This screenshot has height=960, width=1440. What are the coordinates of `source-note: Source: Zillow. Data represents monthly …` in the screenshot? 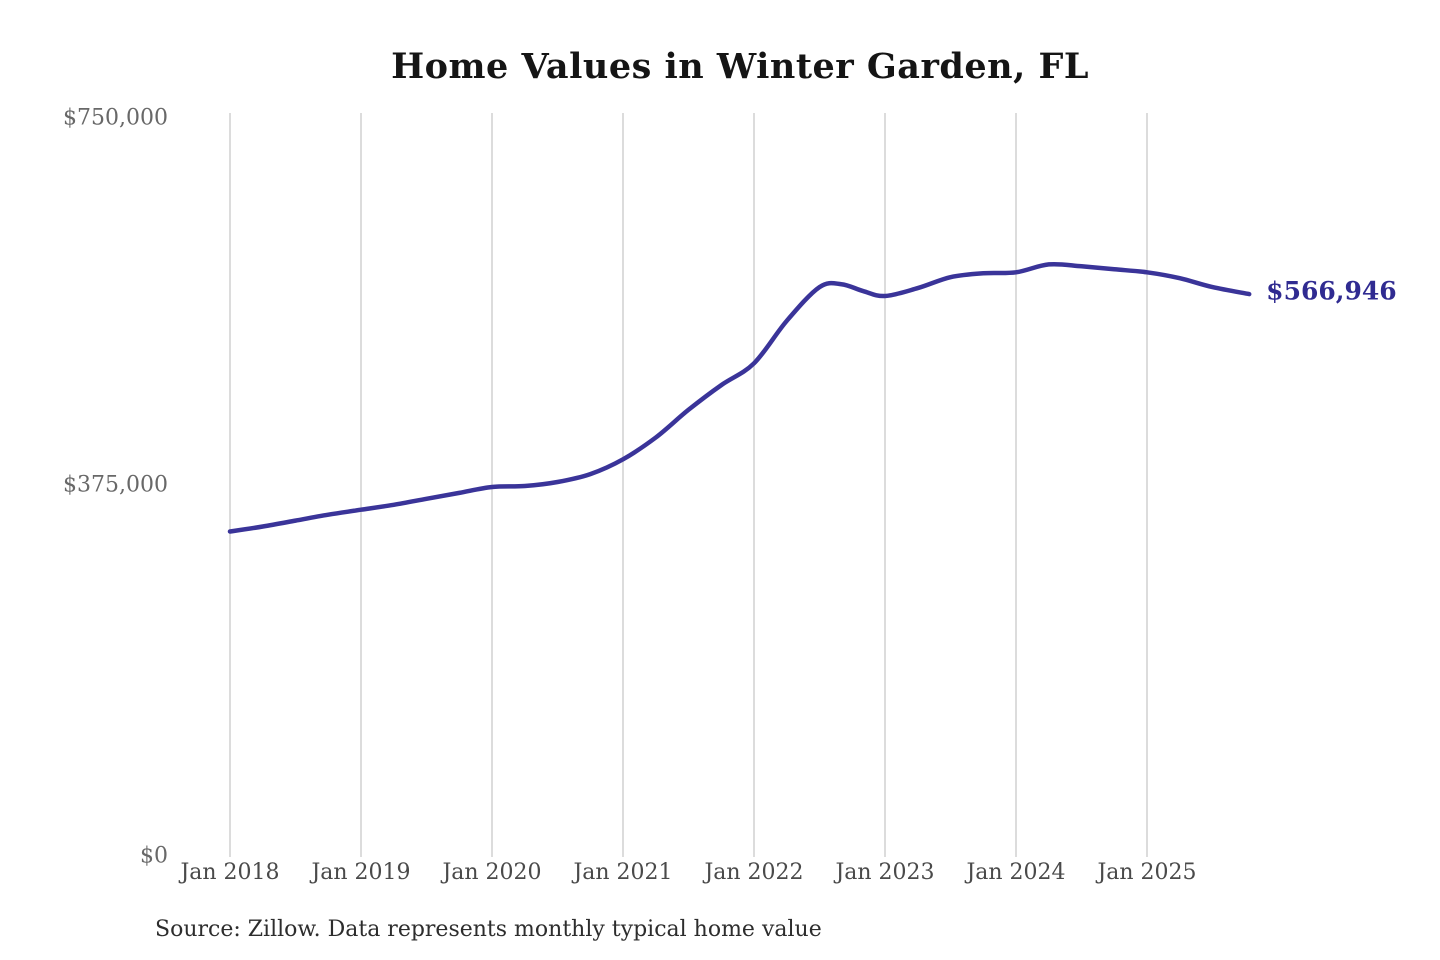 It's located at (488, 929).